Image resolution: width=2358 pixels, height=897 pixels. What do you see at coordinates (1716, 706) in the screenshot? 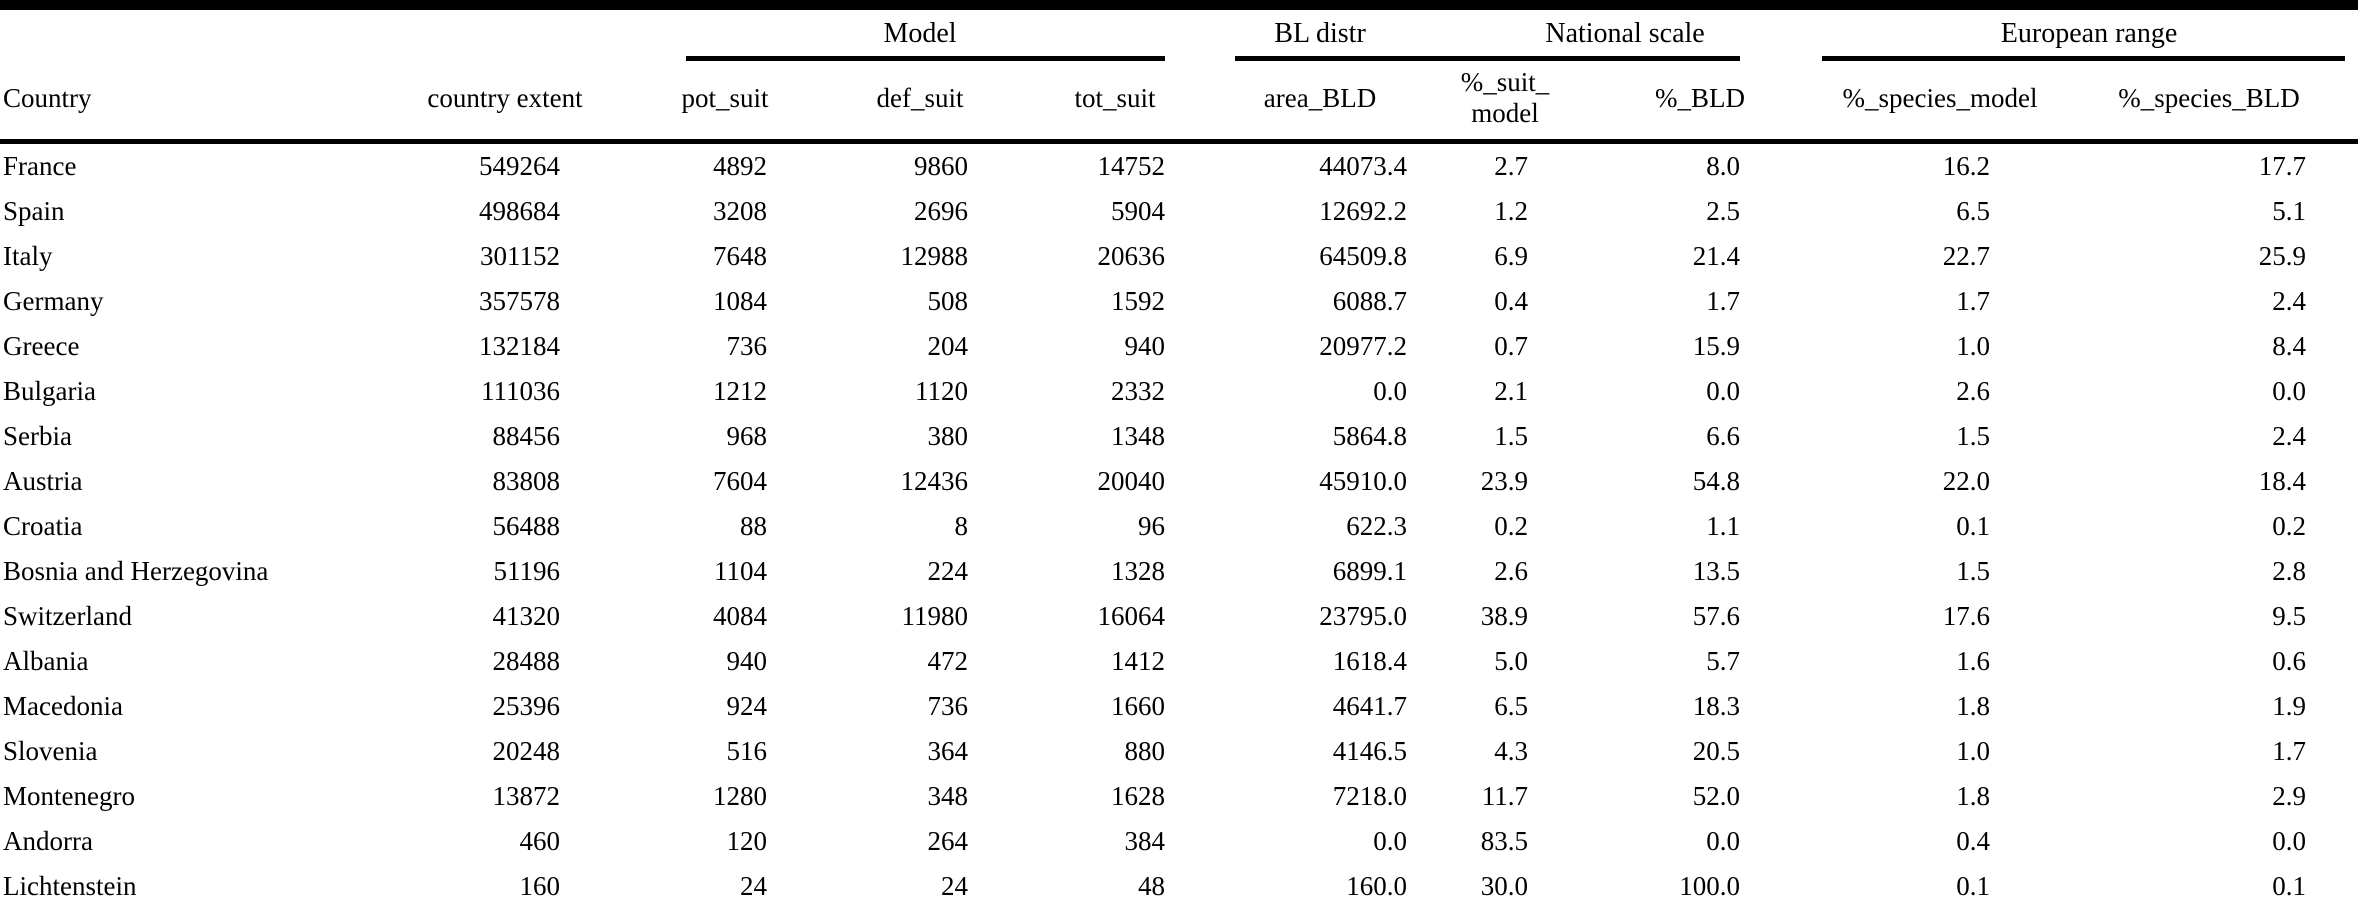
I see `value-cell: 18.3` at bounding box center [1716, 706].